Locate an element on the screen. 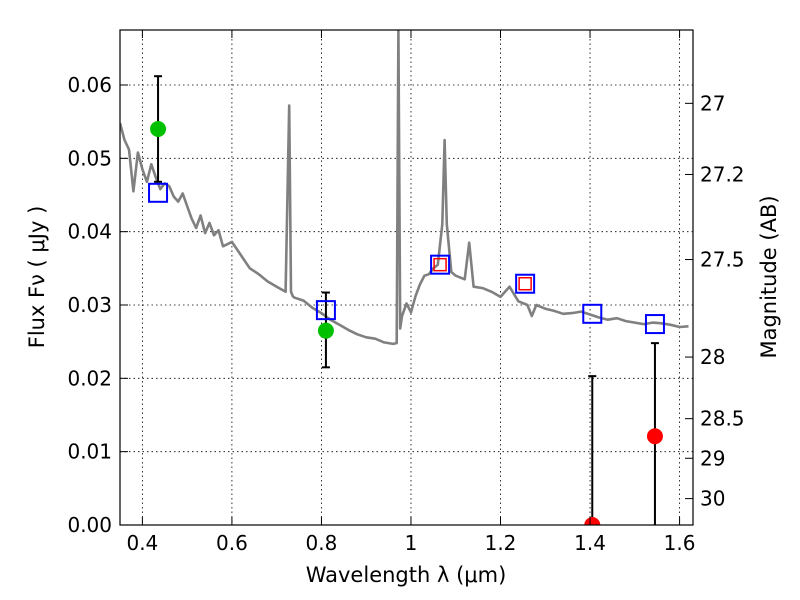 This screenshot has height=600, width=800. y-tick-label: 0.03 is located at coordinates (89, 305).